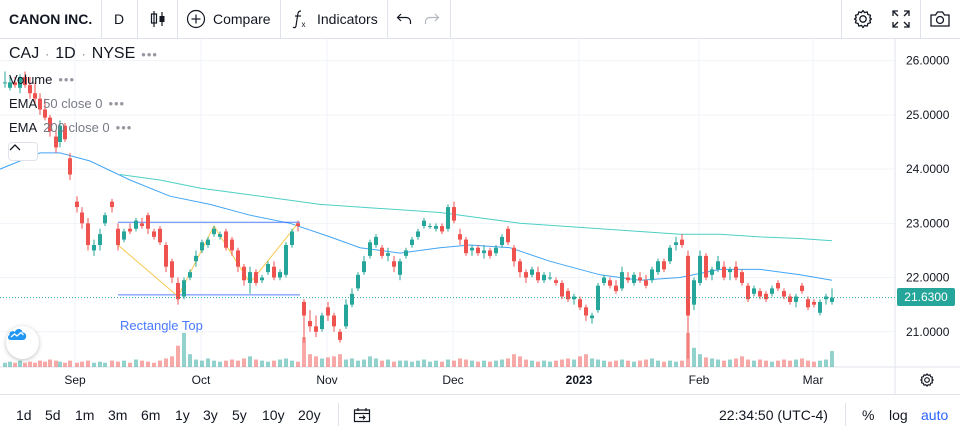  I want to click on settings-button, so click(863, 19).